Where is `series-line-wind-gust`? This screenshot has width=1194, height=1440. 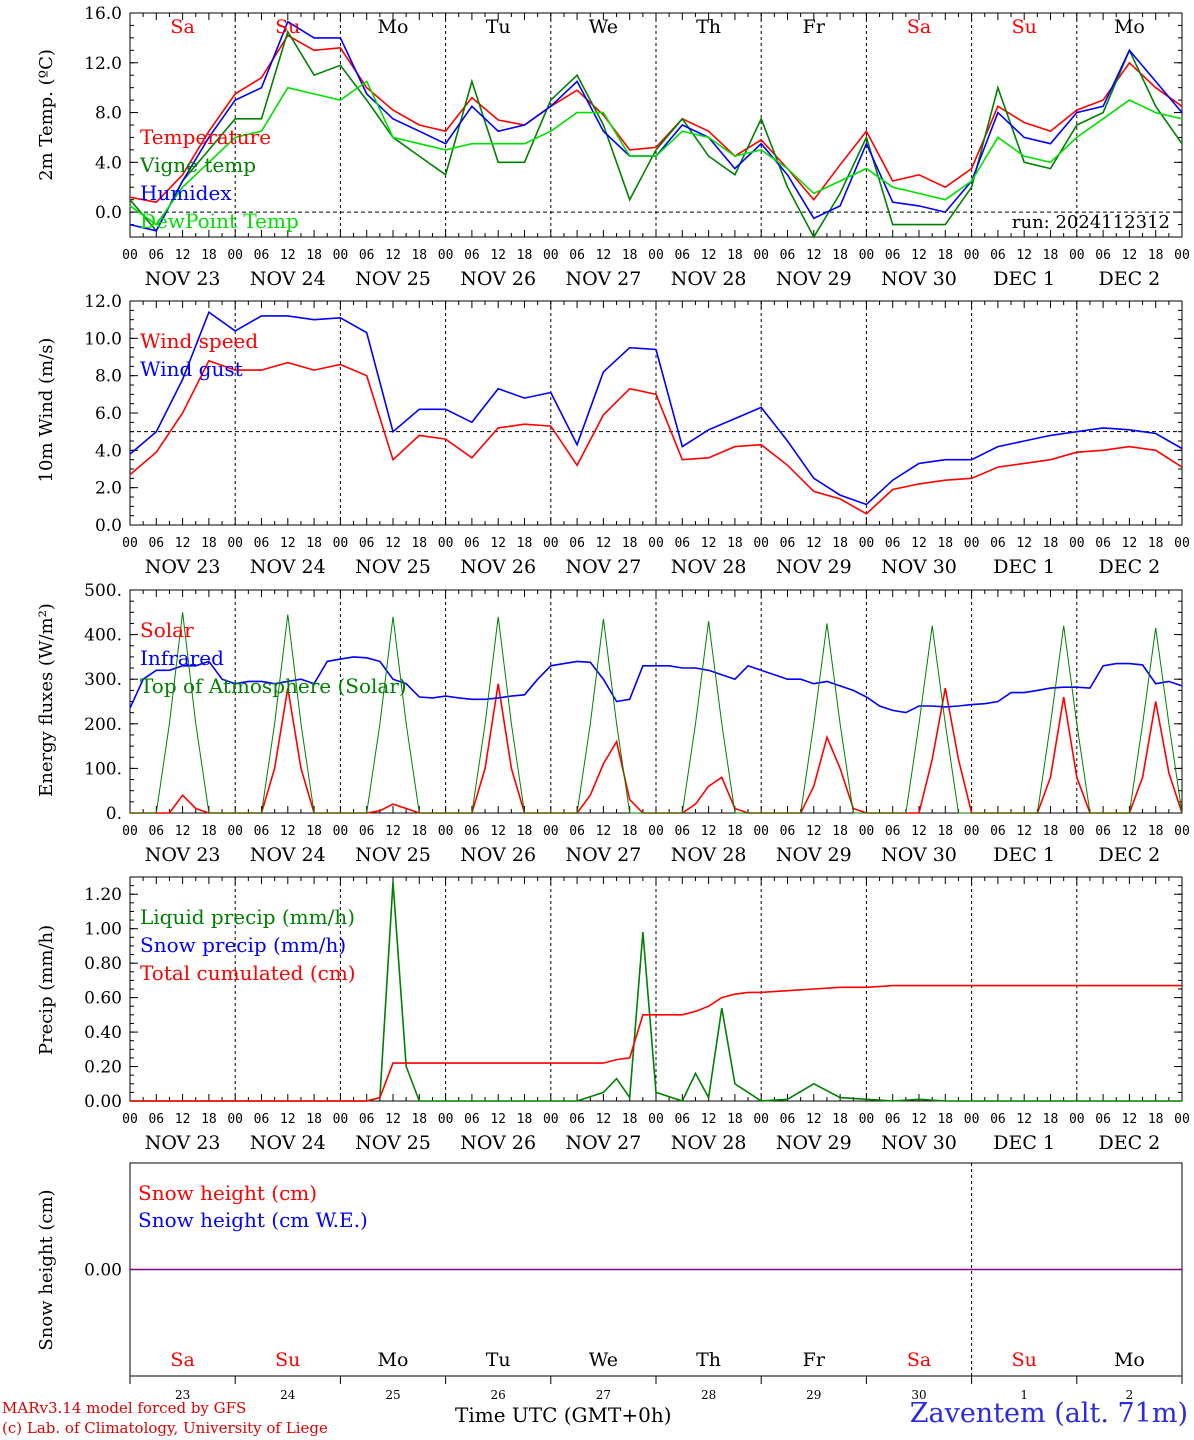
series-line-wind-gust is located at coordinates (656, 408).